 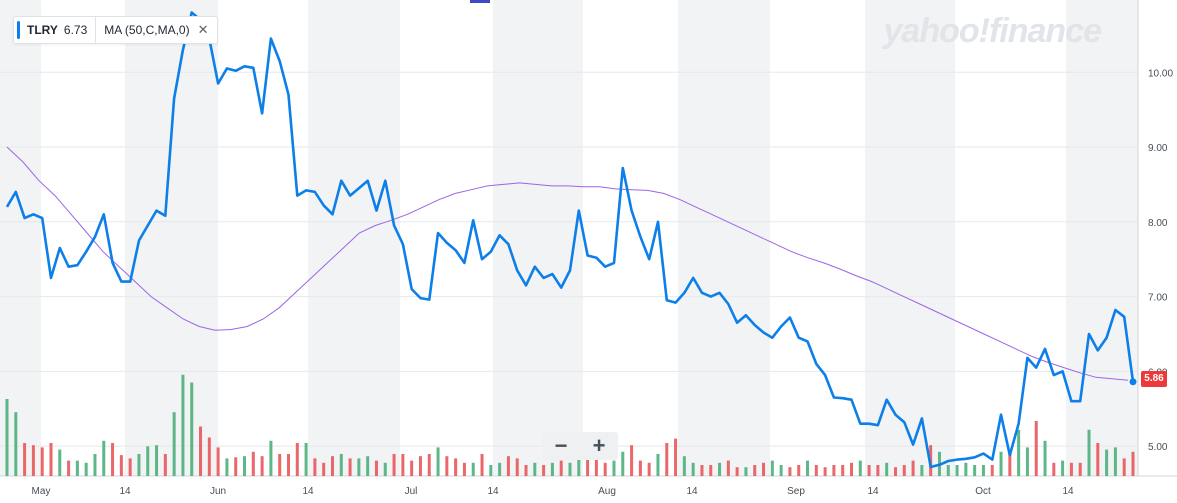 I want to click on x-tick-label: Jul, so click(x=411, y=491).